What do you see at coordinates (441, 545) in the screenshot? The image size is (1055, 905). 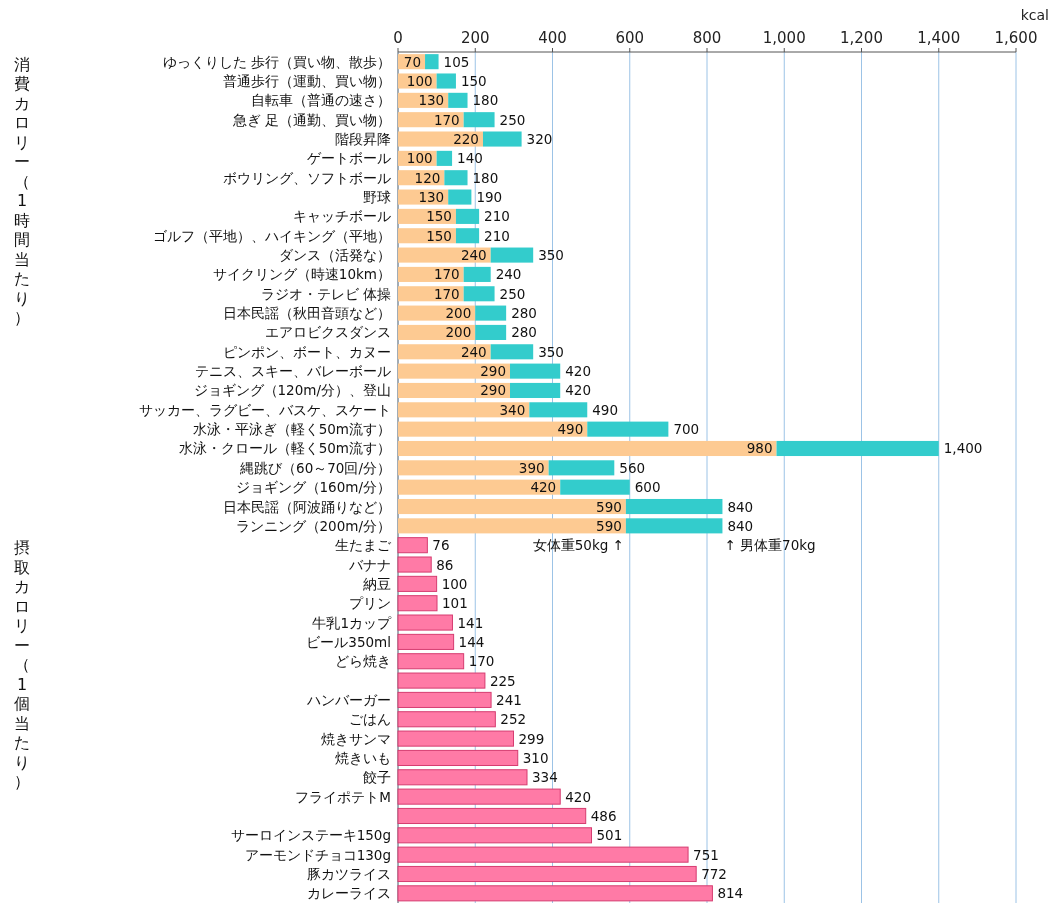 I see `data-label: 76` at bounding box center [441, 545].